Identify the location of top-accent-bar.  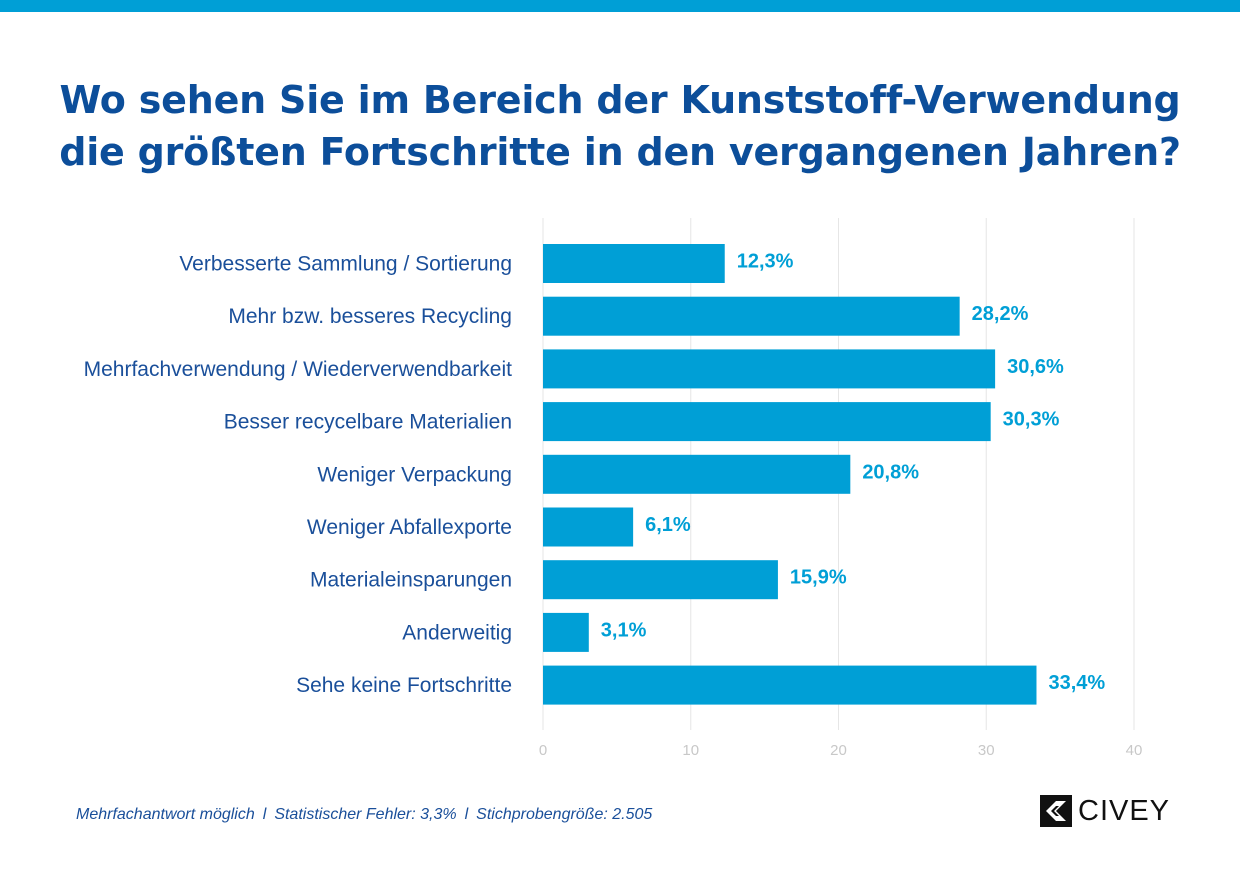
(620, 6).